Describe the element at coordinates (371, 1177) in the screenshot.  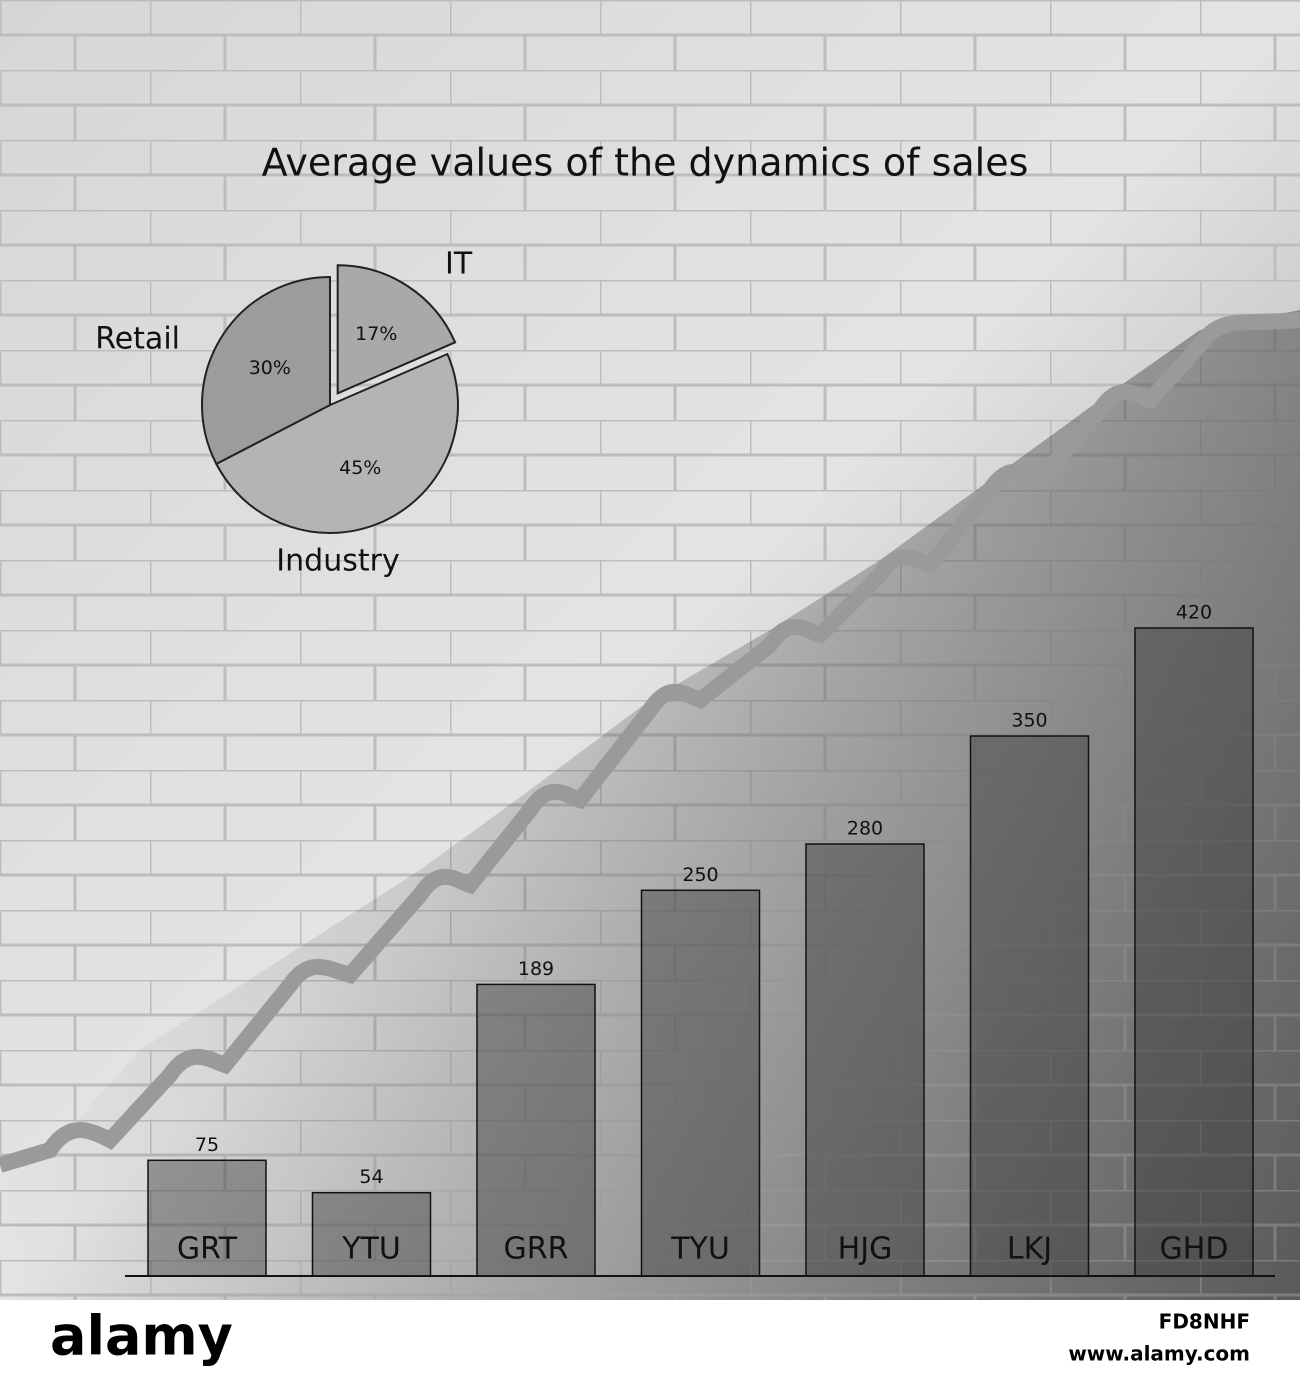
I see `bar-value-label: 54` at that location.